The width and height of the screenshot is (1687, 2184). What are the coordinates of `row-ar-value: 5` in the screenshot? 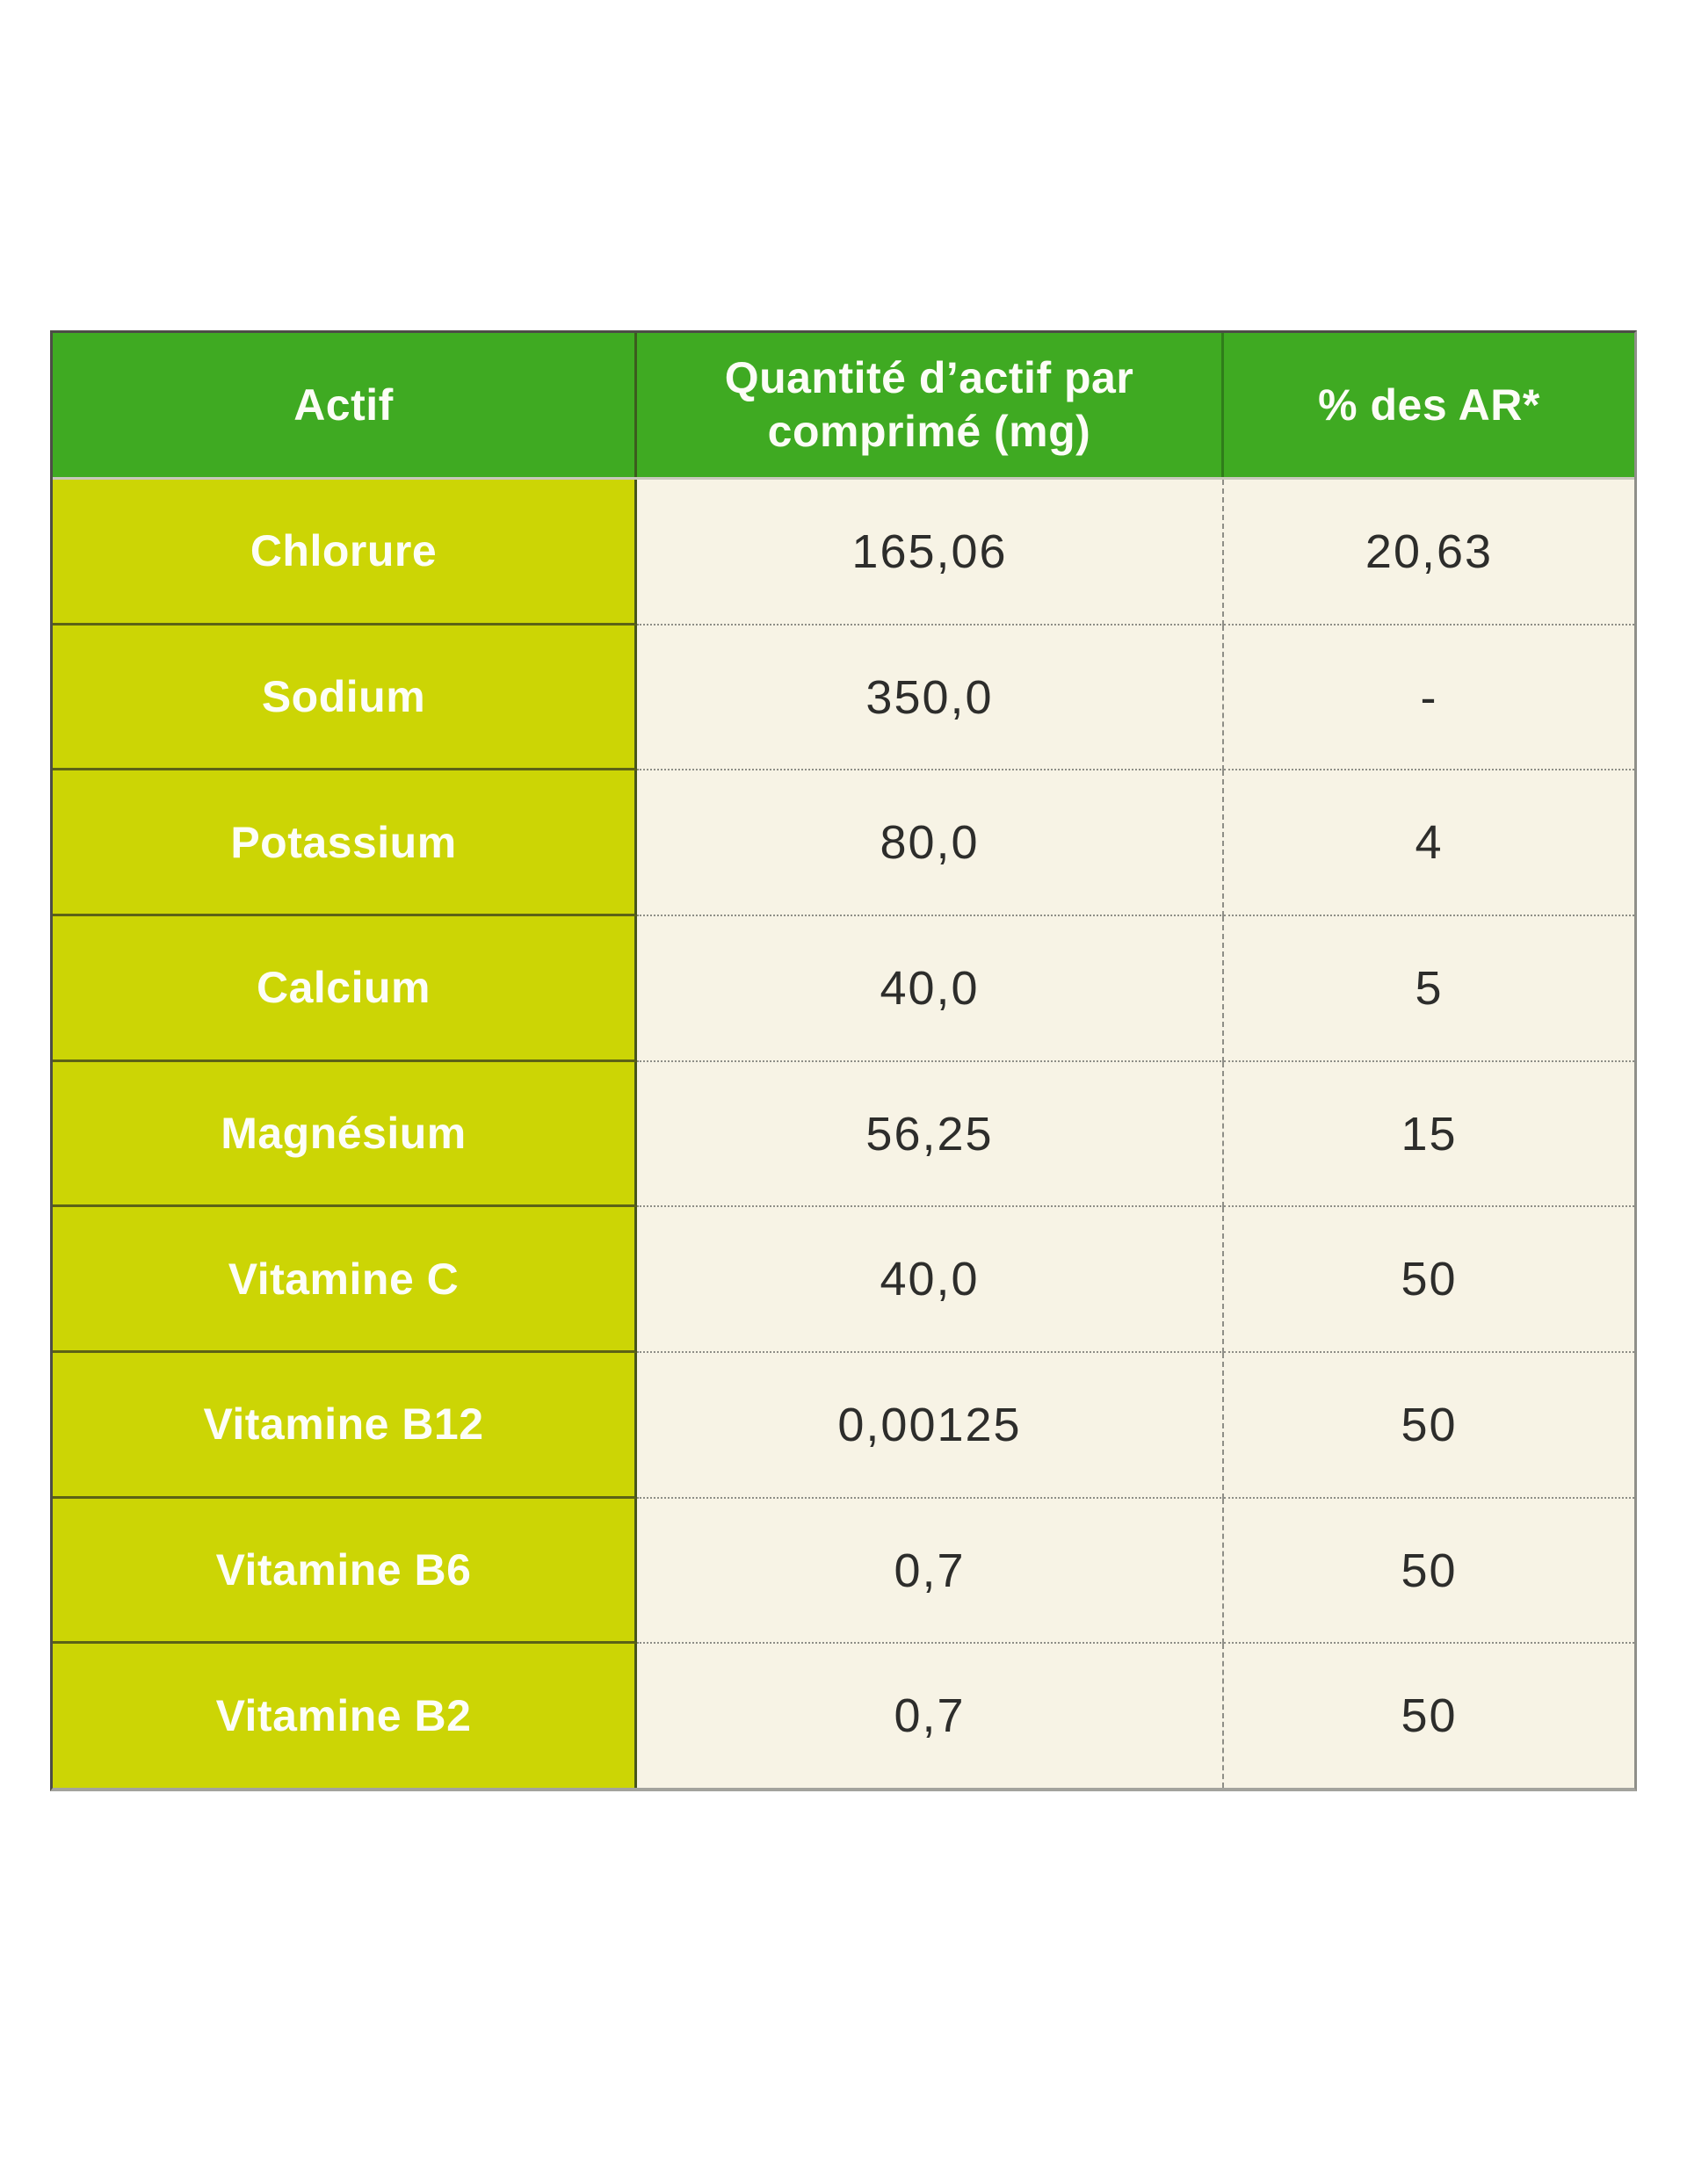 It's located at (1429, 989).